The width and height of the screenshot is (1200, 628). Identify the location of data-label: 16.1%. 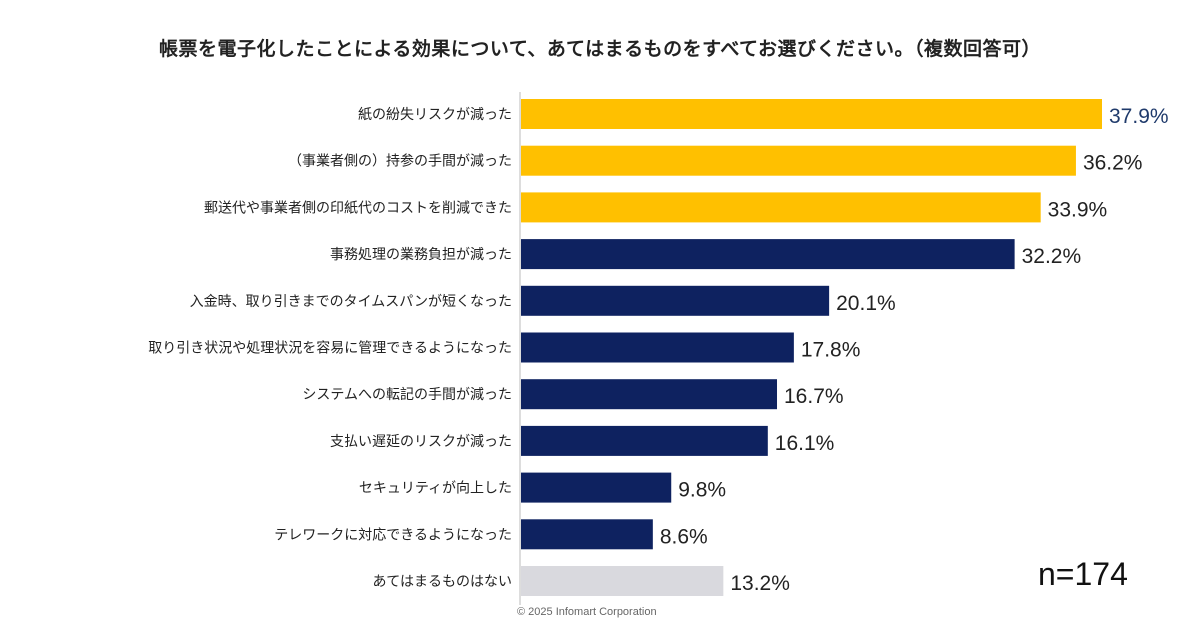
(805, 443).